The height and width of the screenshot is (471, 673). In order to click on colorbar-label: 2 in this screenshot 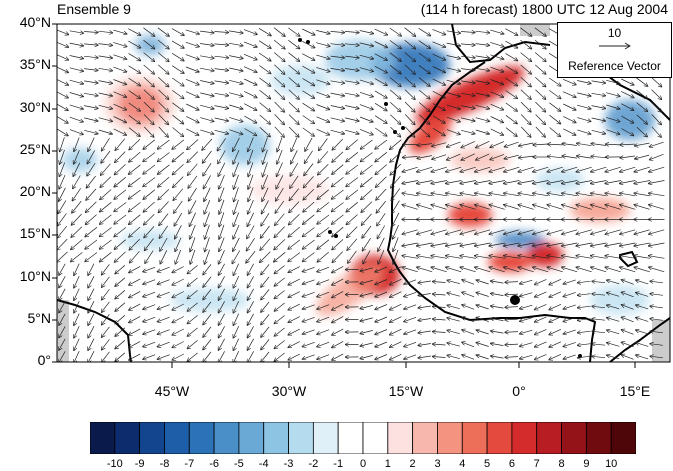, I will do `click(412, 464)`.